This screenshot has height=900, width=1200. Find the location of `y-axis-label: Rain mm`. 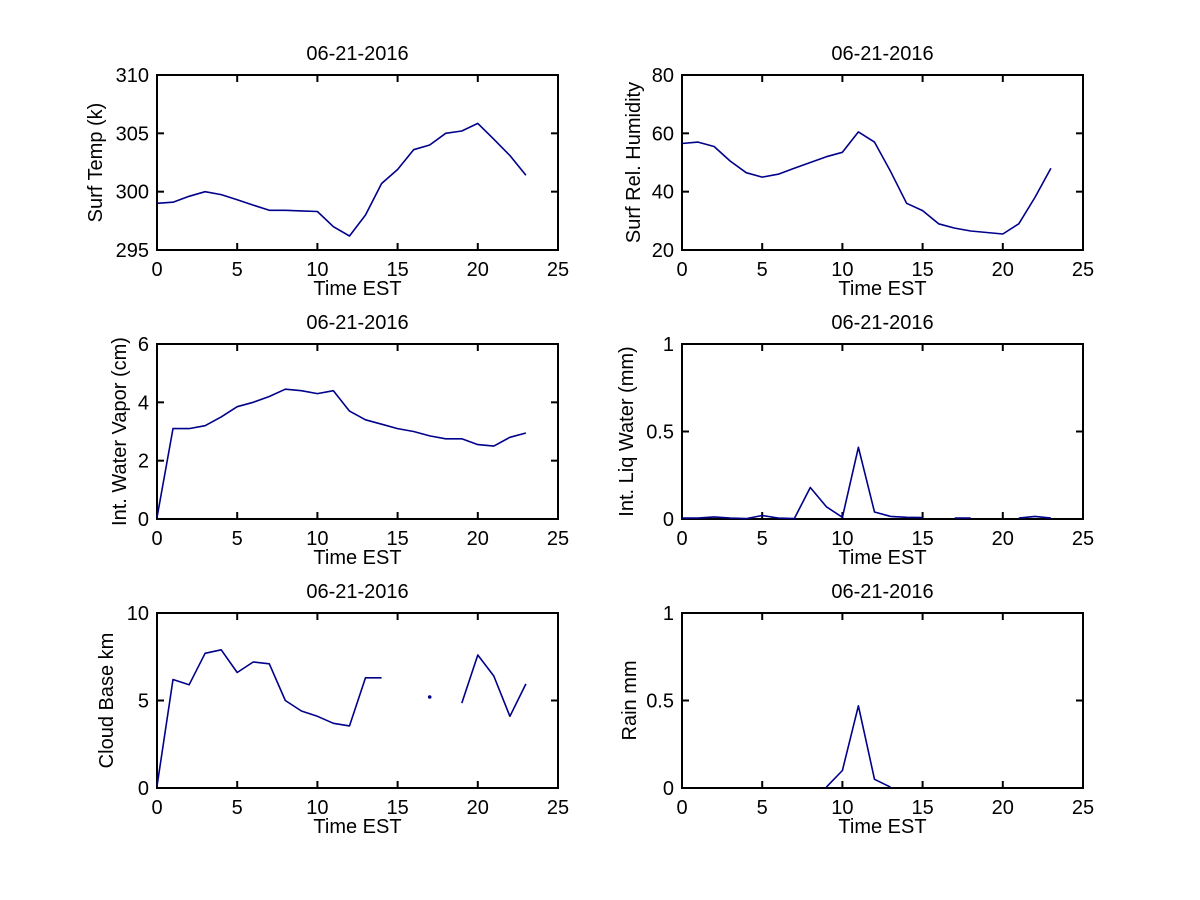

y-axis-label: Rain mm is located at coordinates (630, 700).